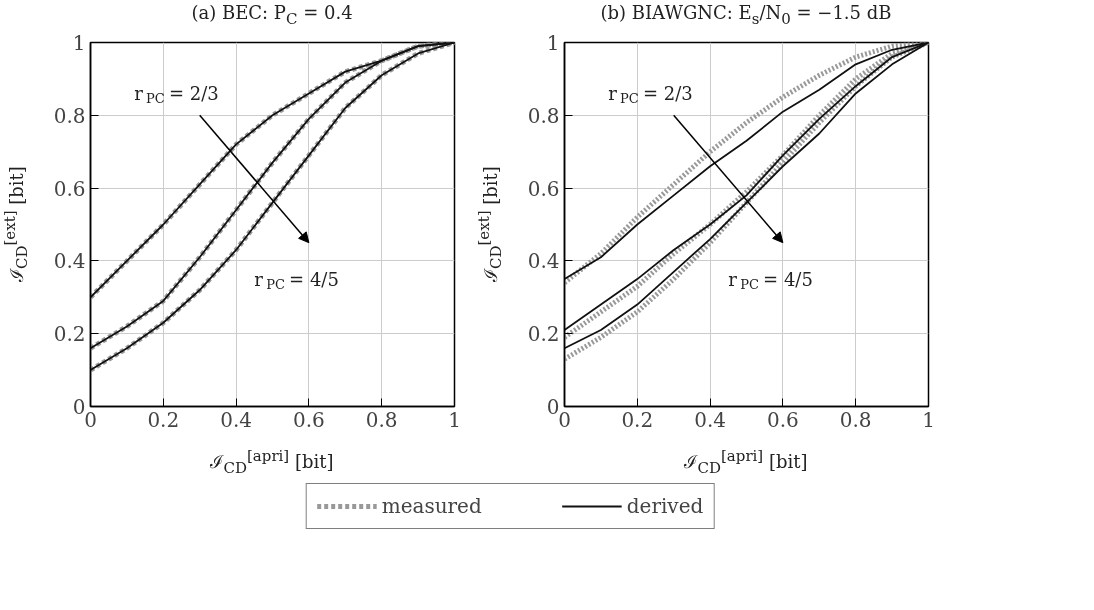 The height and width of the screenshot is (610, 1094). I want to click on legend-label: derived, so click(665, 506).